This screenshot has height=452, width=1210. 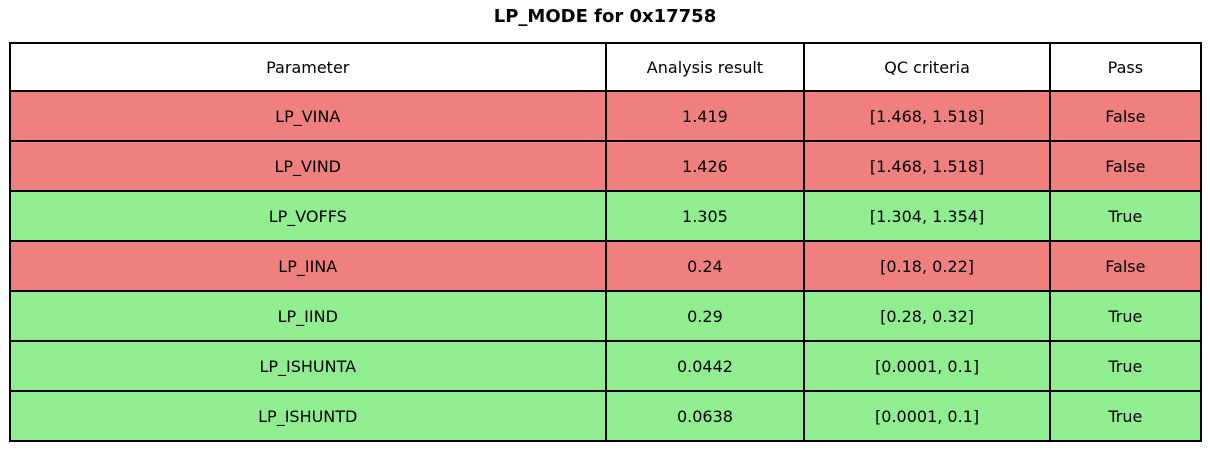 What do you see at coordinates (308, 266) in the screenshot?
I see `cell-parameter: LP_IINA` at bounding box center [308, 266].